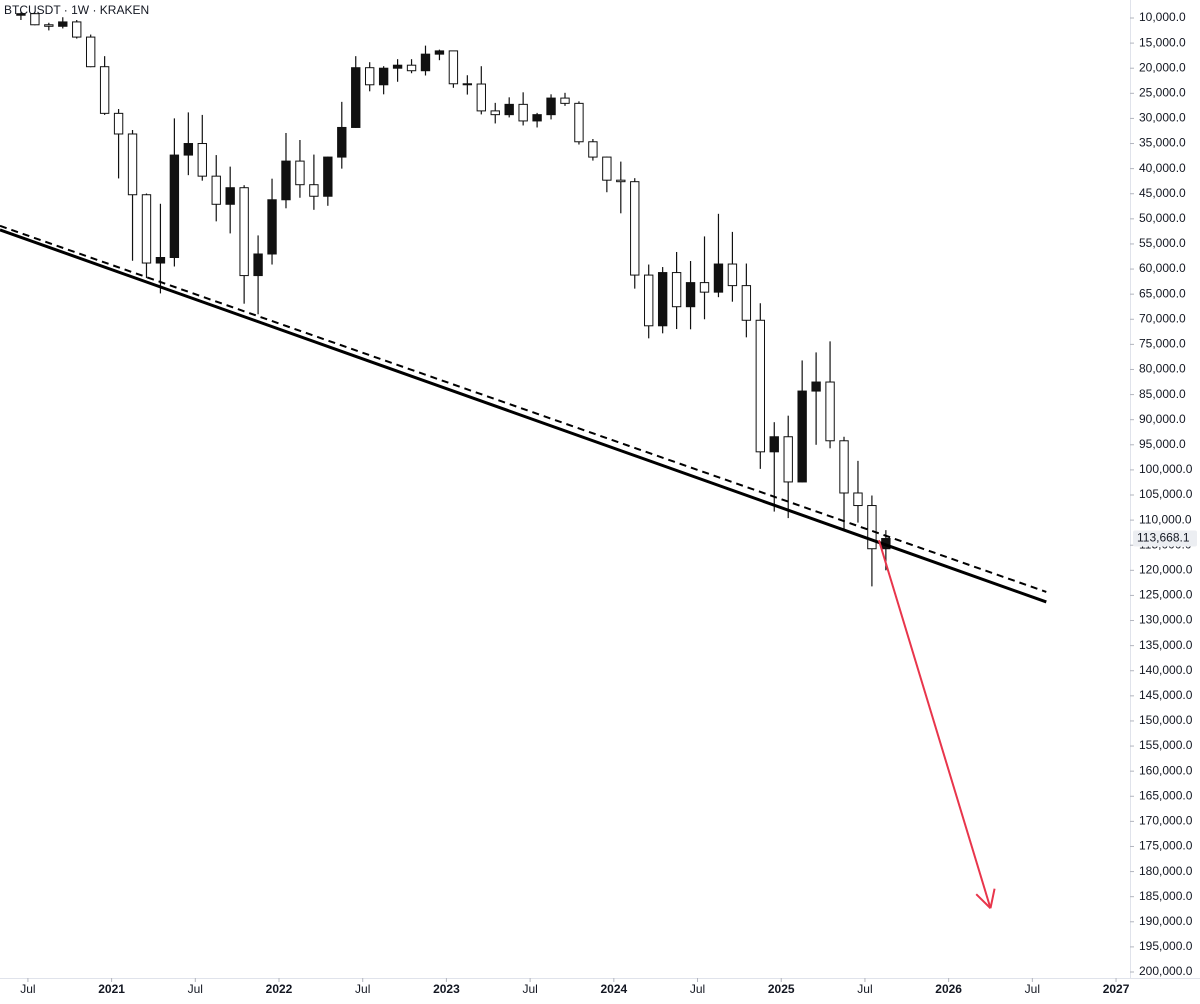 This screenshot has height=1004, width=1200. What do you see at coordinates (1166, 745) in the screenshot?
I see `y-tick-label: 155,000.0` at bounding box center [1166, 745].